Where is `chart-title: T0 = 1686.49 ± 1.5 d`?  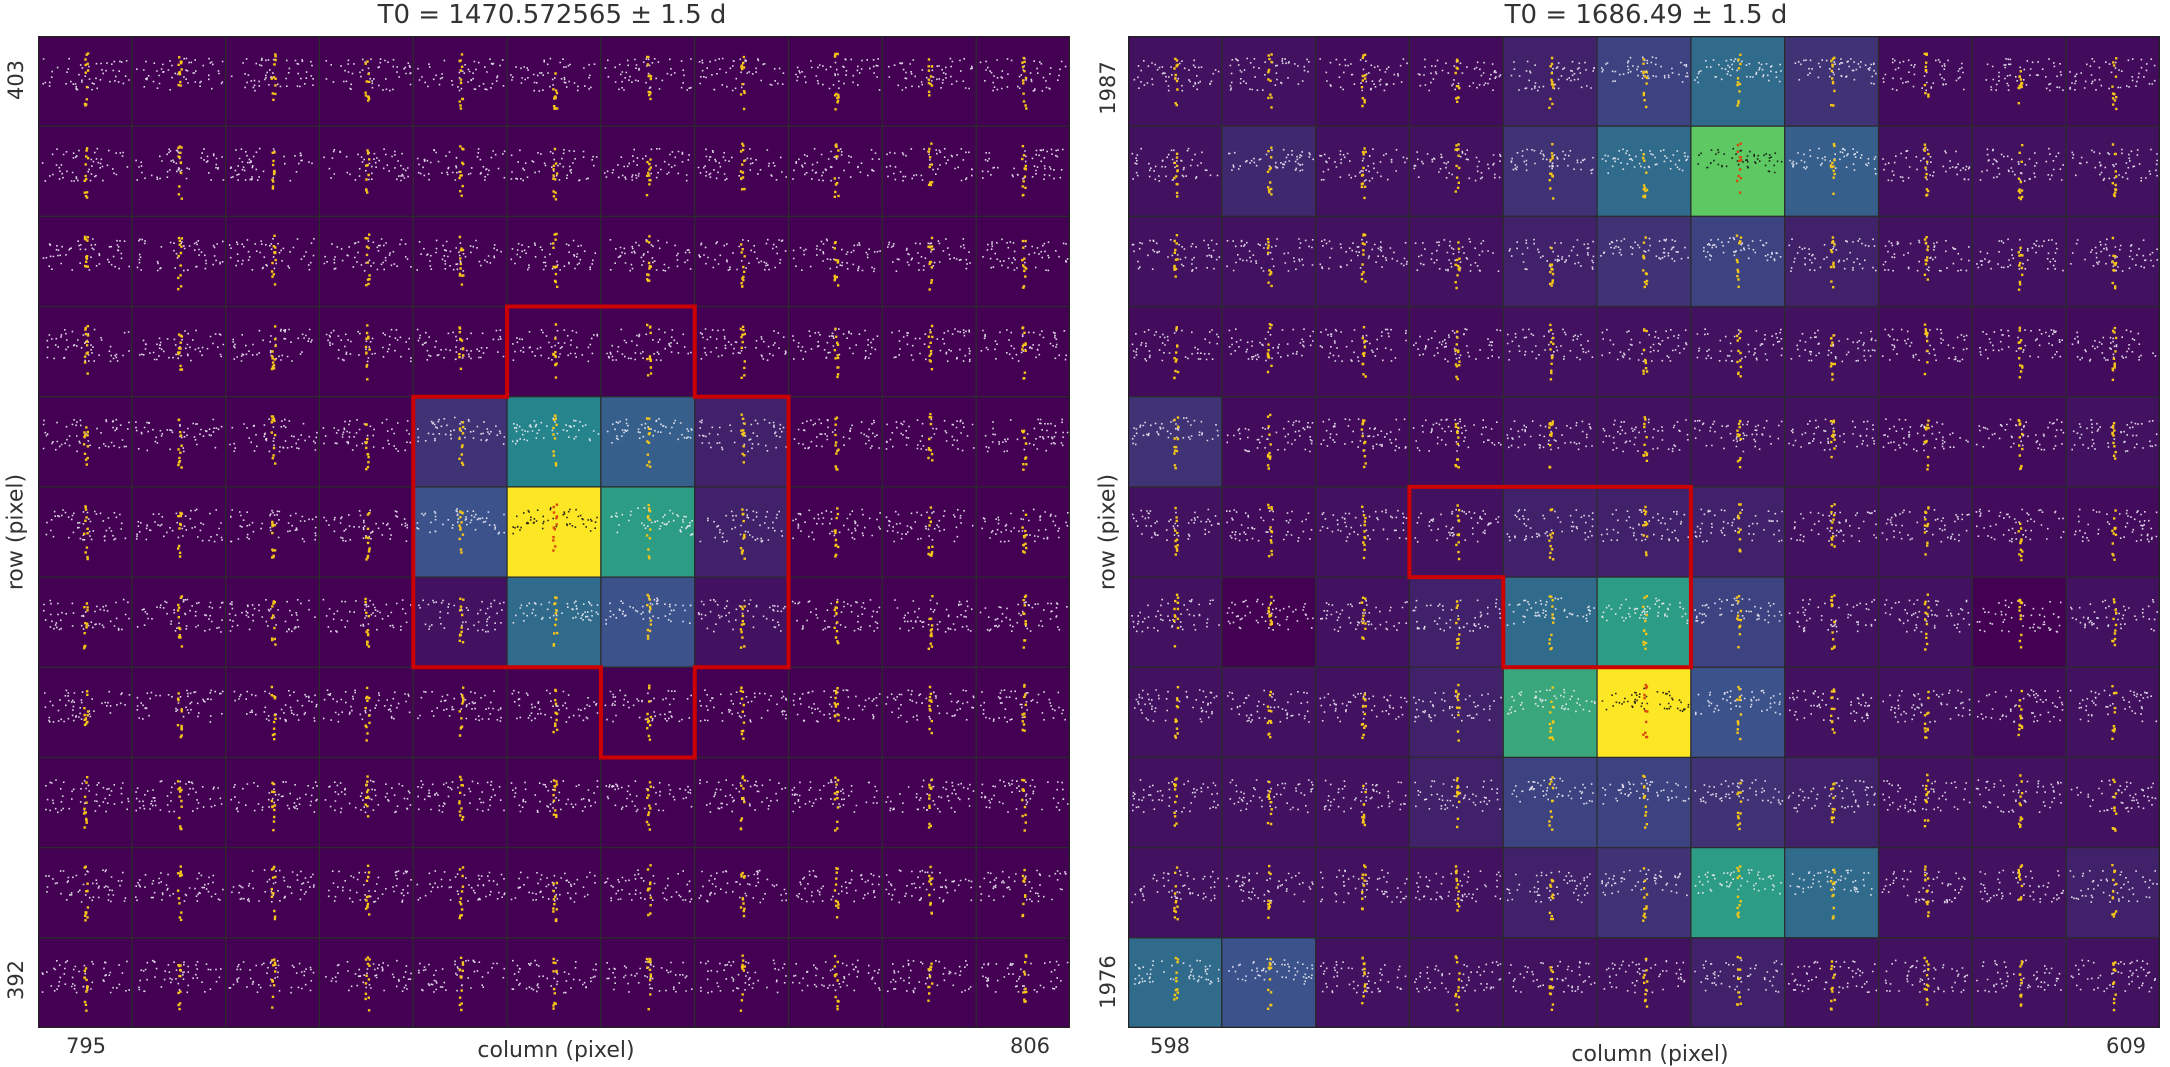 chart-title: T0 = 1686.49 ± 1.5 d is located at coordinates (1646, 15).